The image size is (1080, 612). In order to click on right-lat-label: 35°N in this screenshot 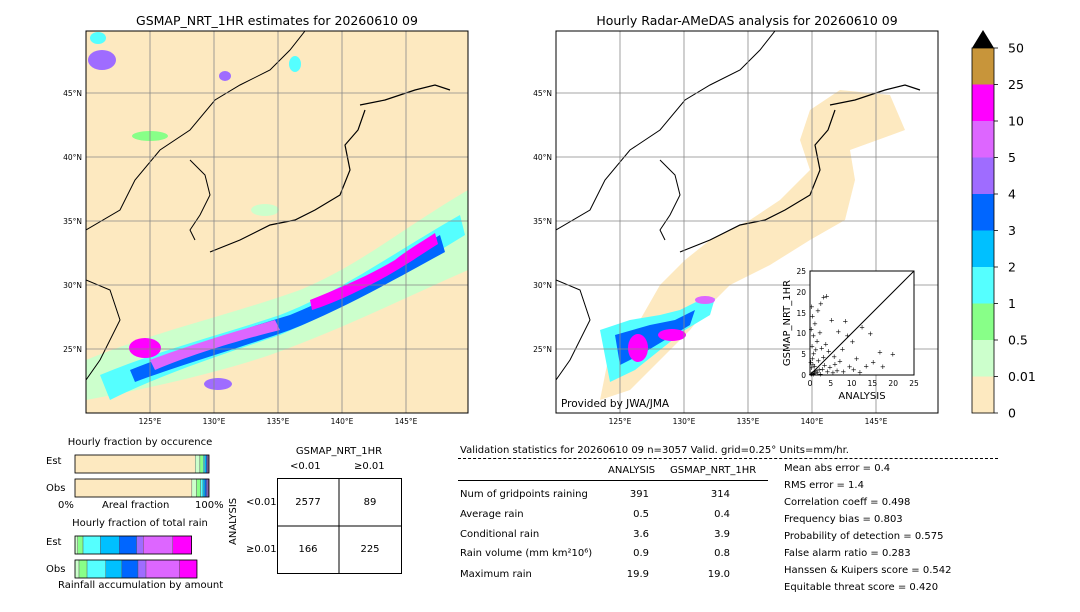, I will do `click(542, 221)`.